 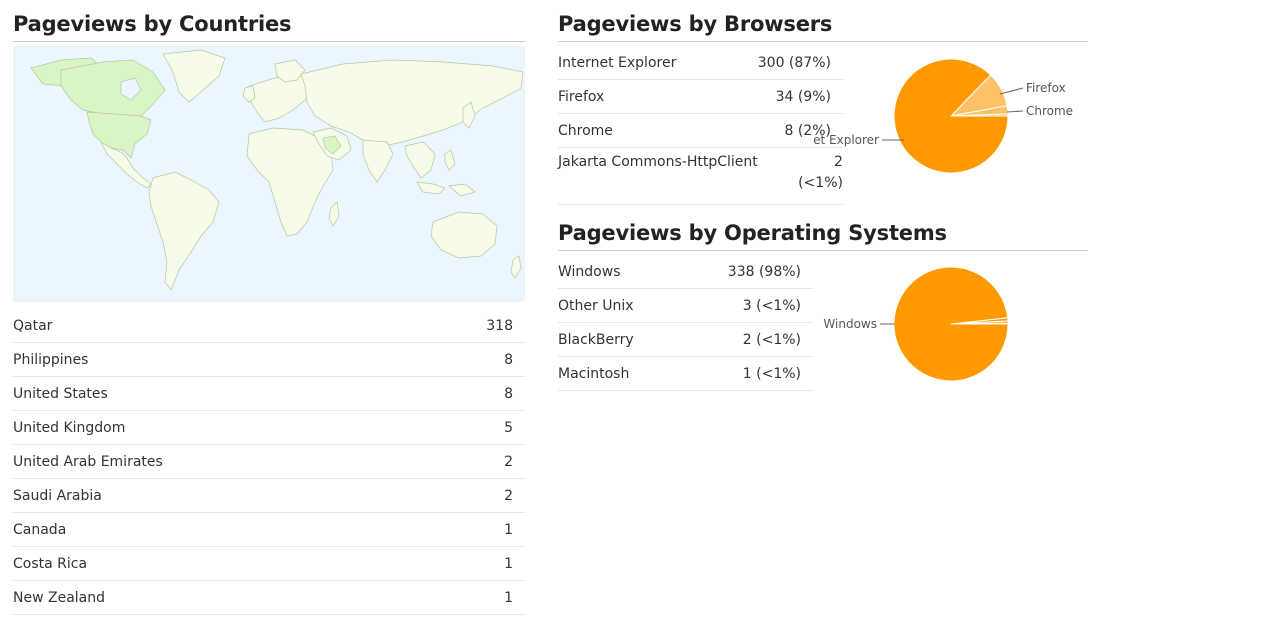 I want to click on table-row: Windows 338 (98%), so click(x=685, y=272).